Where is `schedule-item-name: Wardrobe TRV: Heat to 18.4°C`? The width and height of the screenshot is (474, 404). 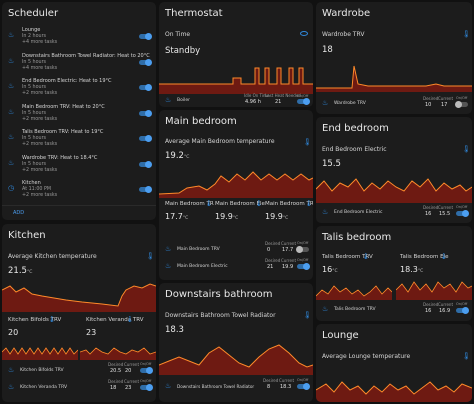 schedule-item-name: Wardrobe TRV: Heat to 18.4°C is located at coordinates (60, 157).